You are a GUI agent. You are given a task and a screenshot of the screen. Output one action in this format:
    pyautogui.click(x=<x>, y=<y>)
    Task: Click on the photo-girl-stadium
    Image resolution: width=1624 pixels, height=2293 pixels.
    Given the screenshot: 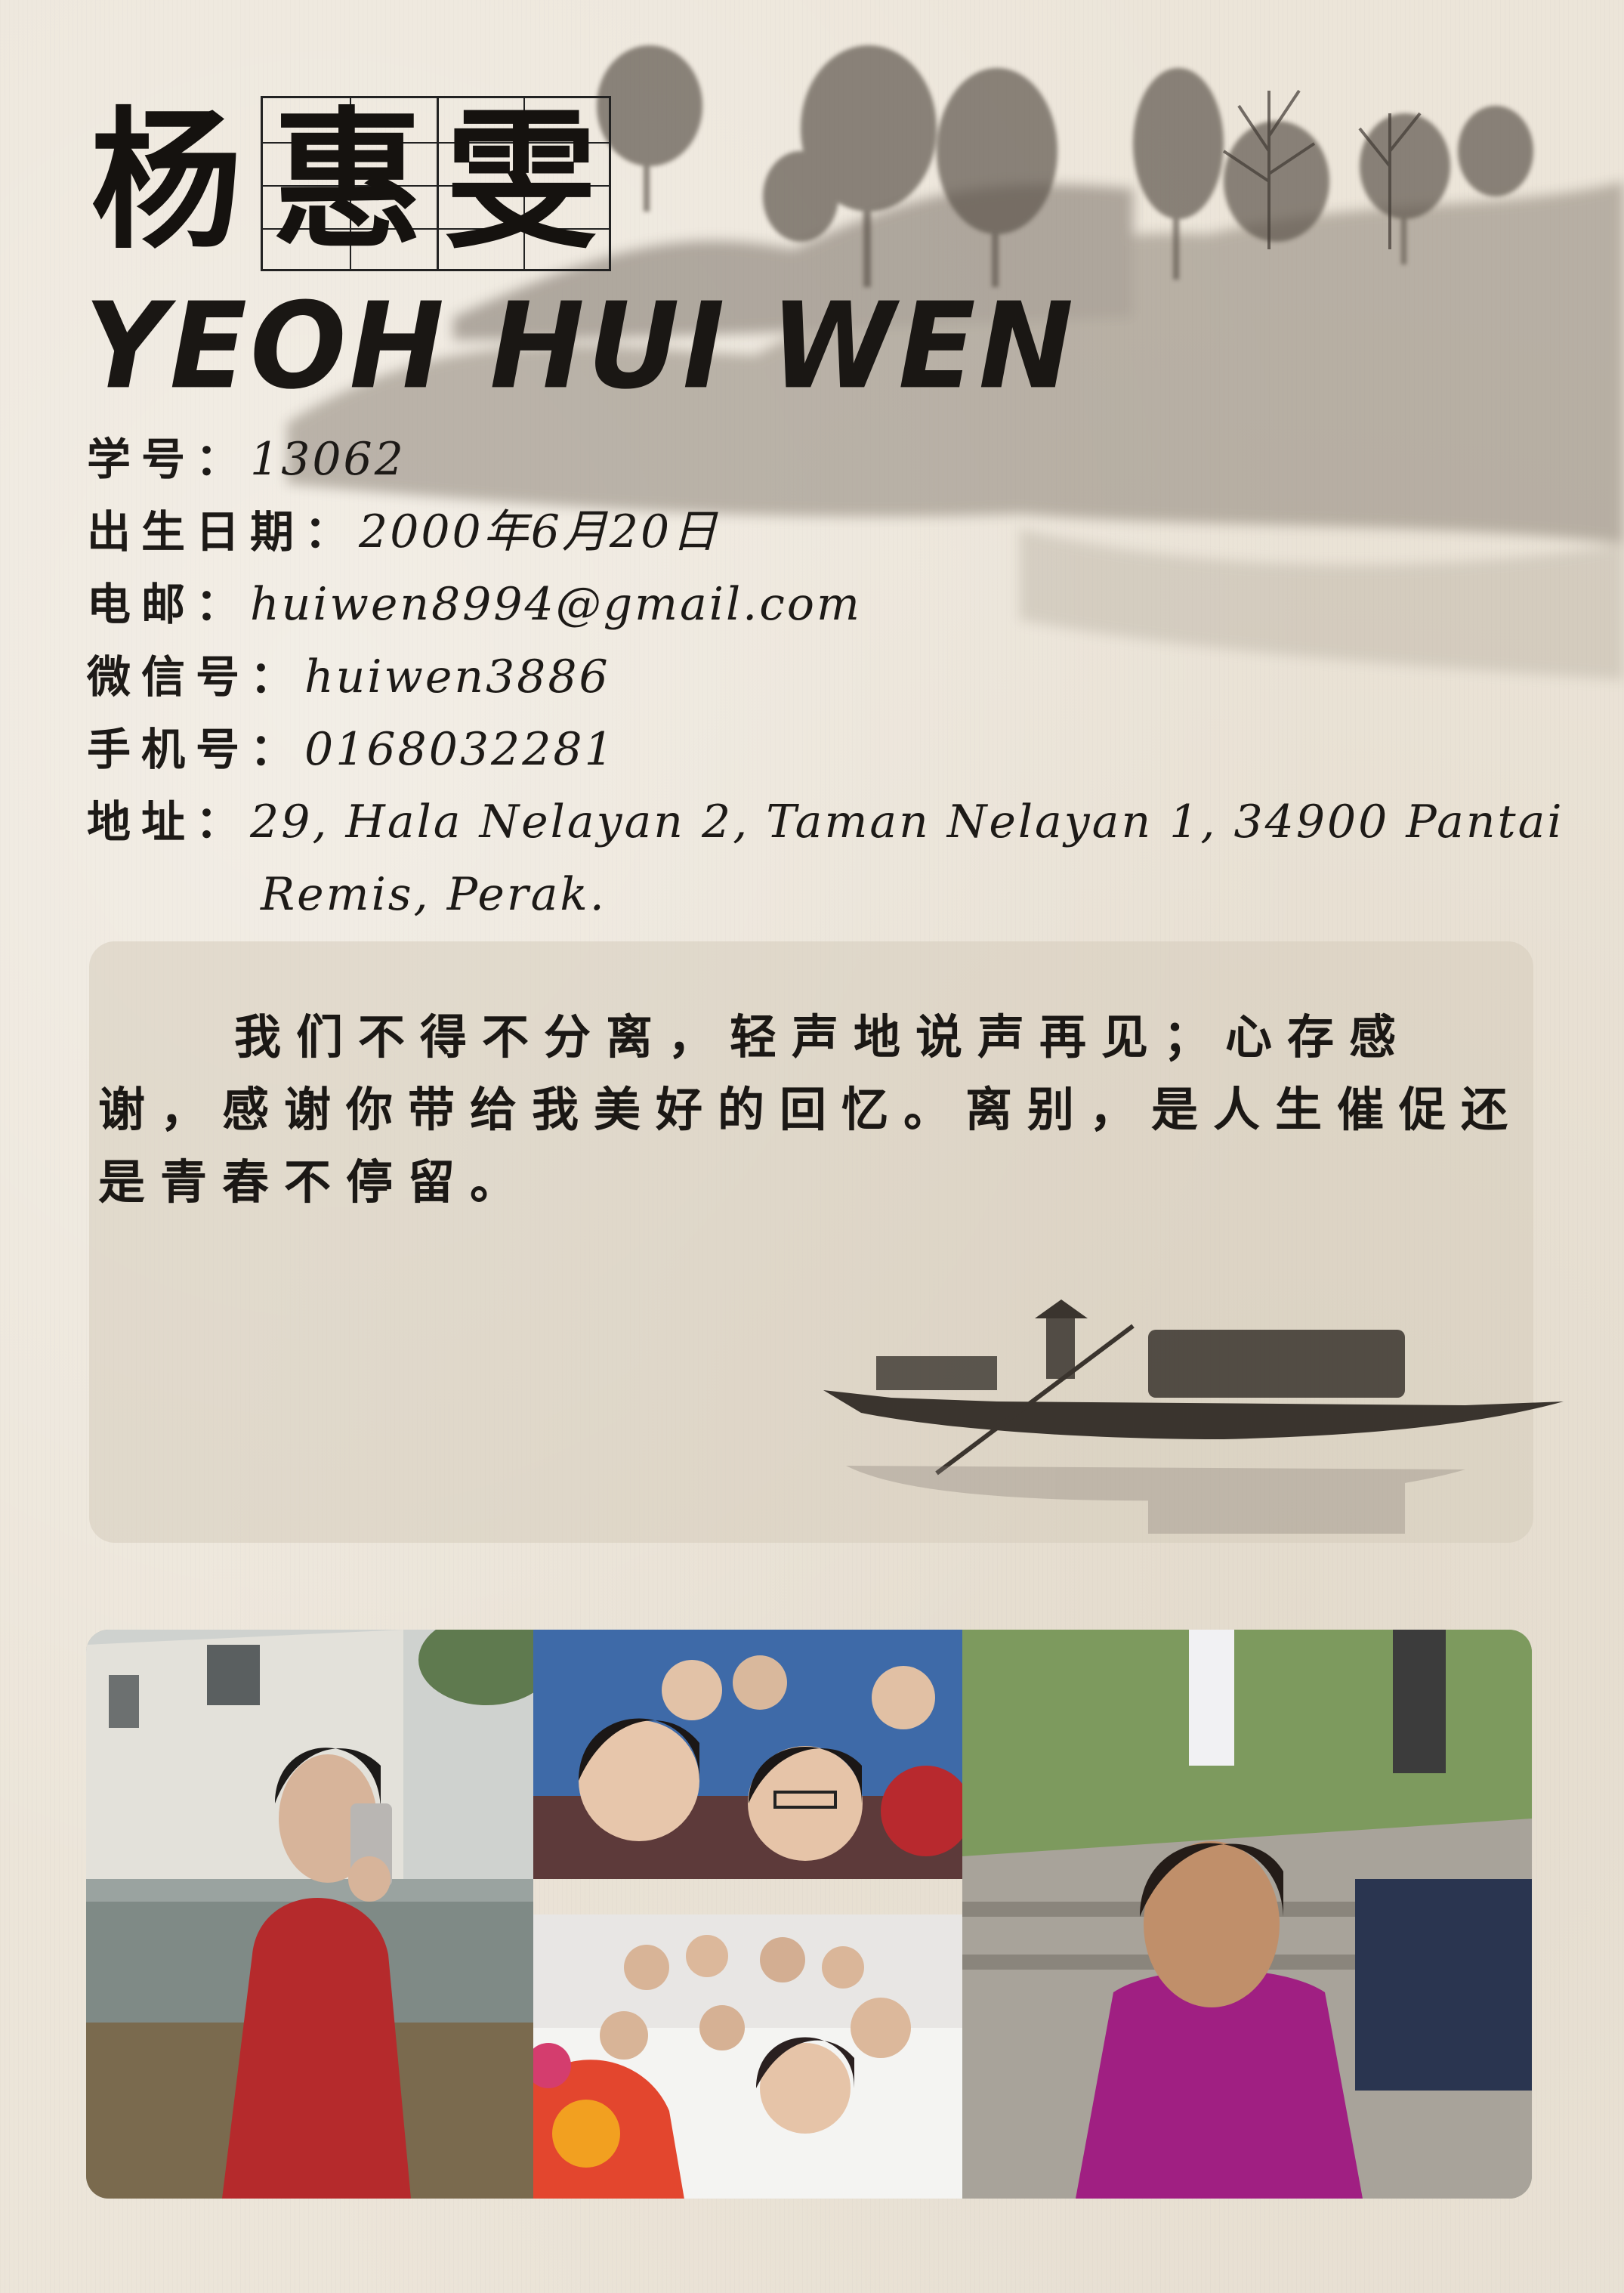 What is the action you would take?
    pyautogui.click(x=1247, y=1914)
    